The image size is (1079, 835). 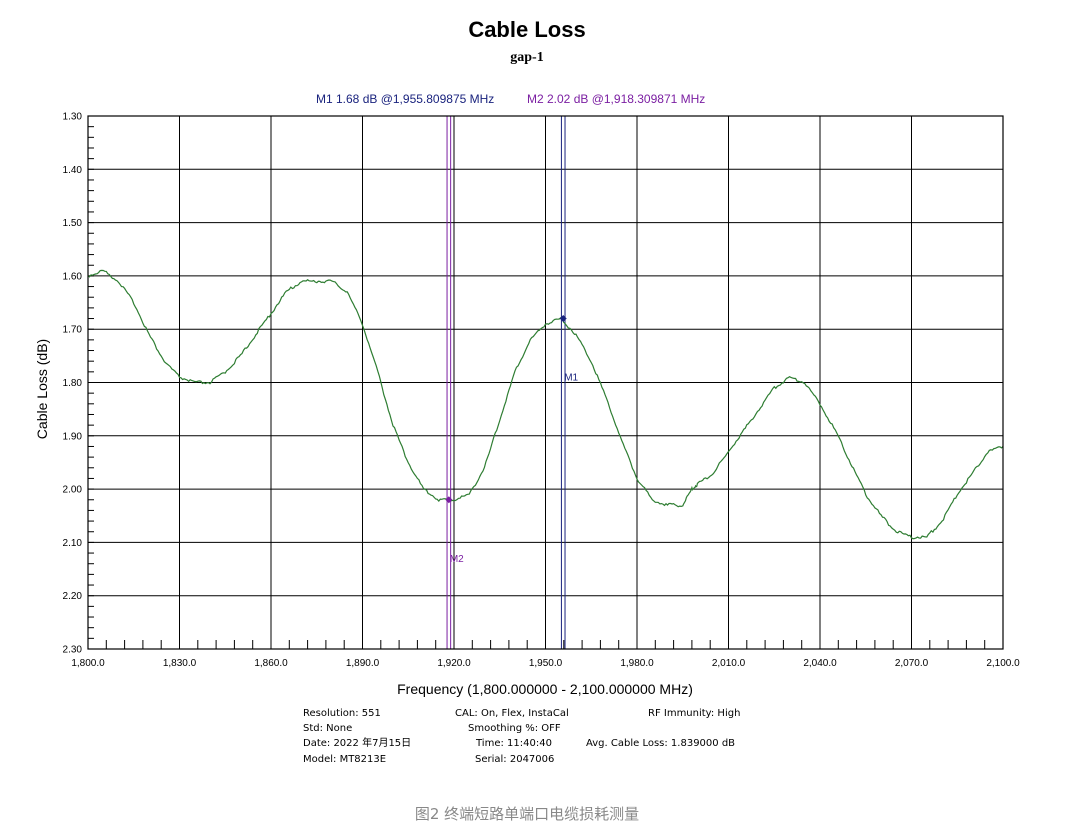 I want to click on y-tick-label: 1.50, so click(x=73, y=223).